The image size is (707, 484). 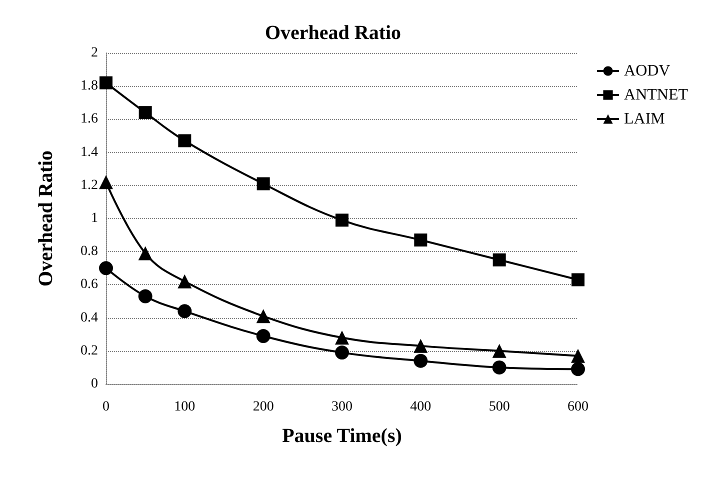 I want to click on x-tick-label: 200, so click(x=263, y=407).